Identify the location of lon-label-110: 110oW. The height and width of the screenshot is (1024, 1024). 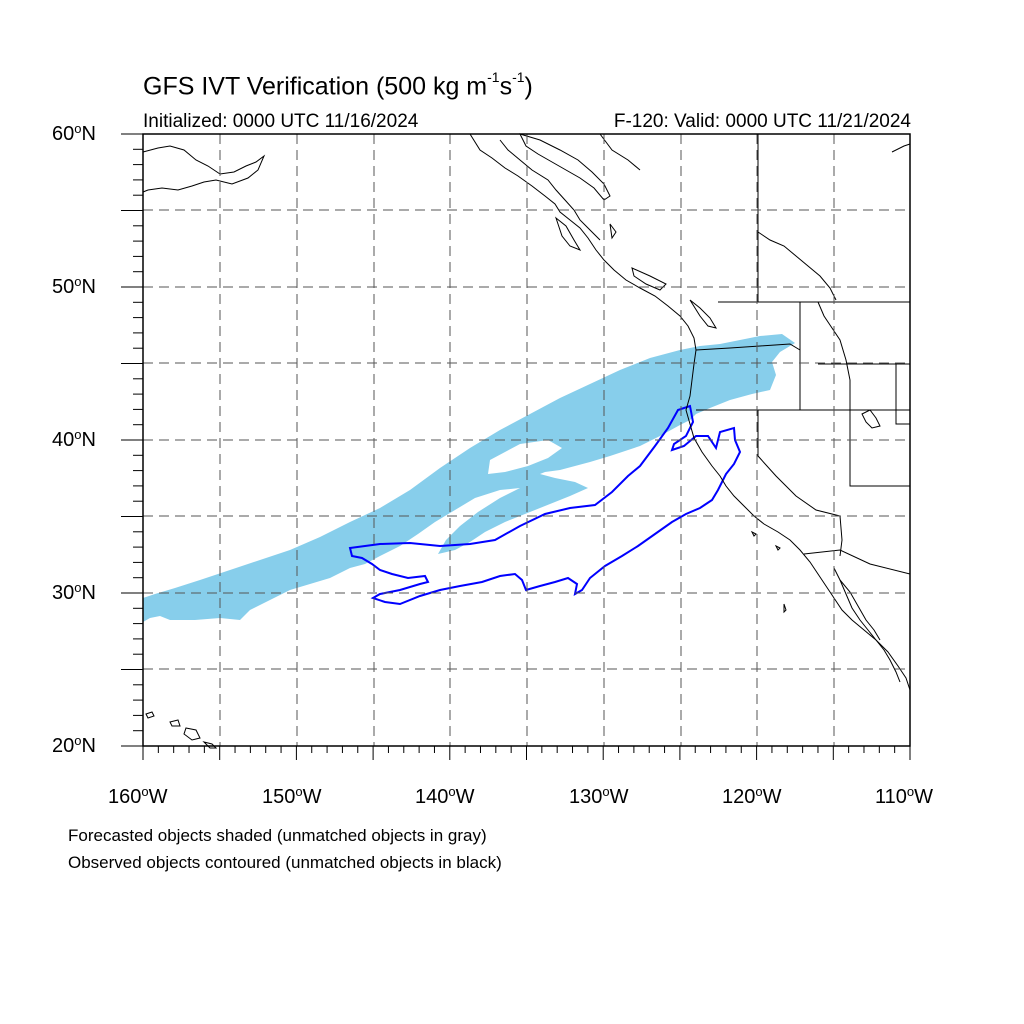
(904, 796).